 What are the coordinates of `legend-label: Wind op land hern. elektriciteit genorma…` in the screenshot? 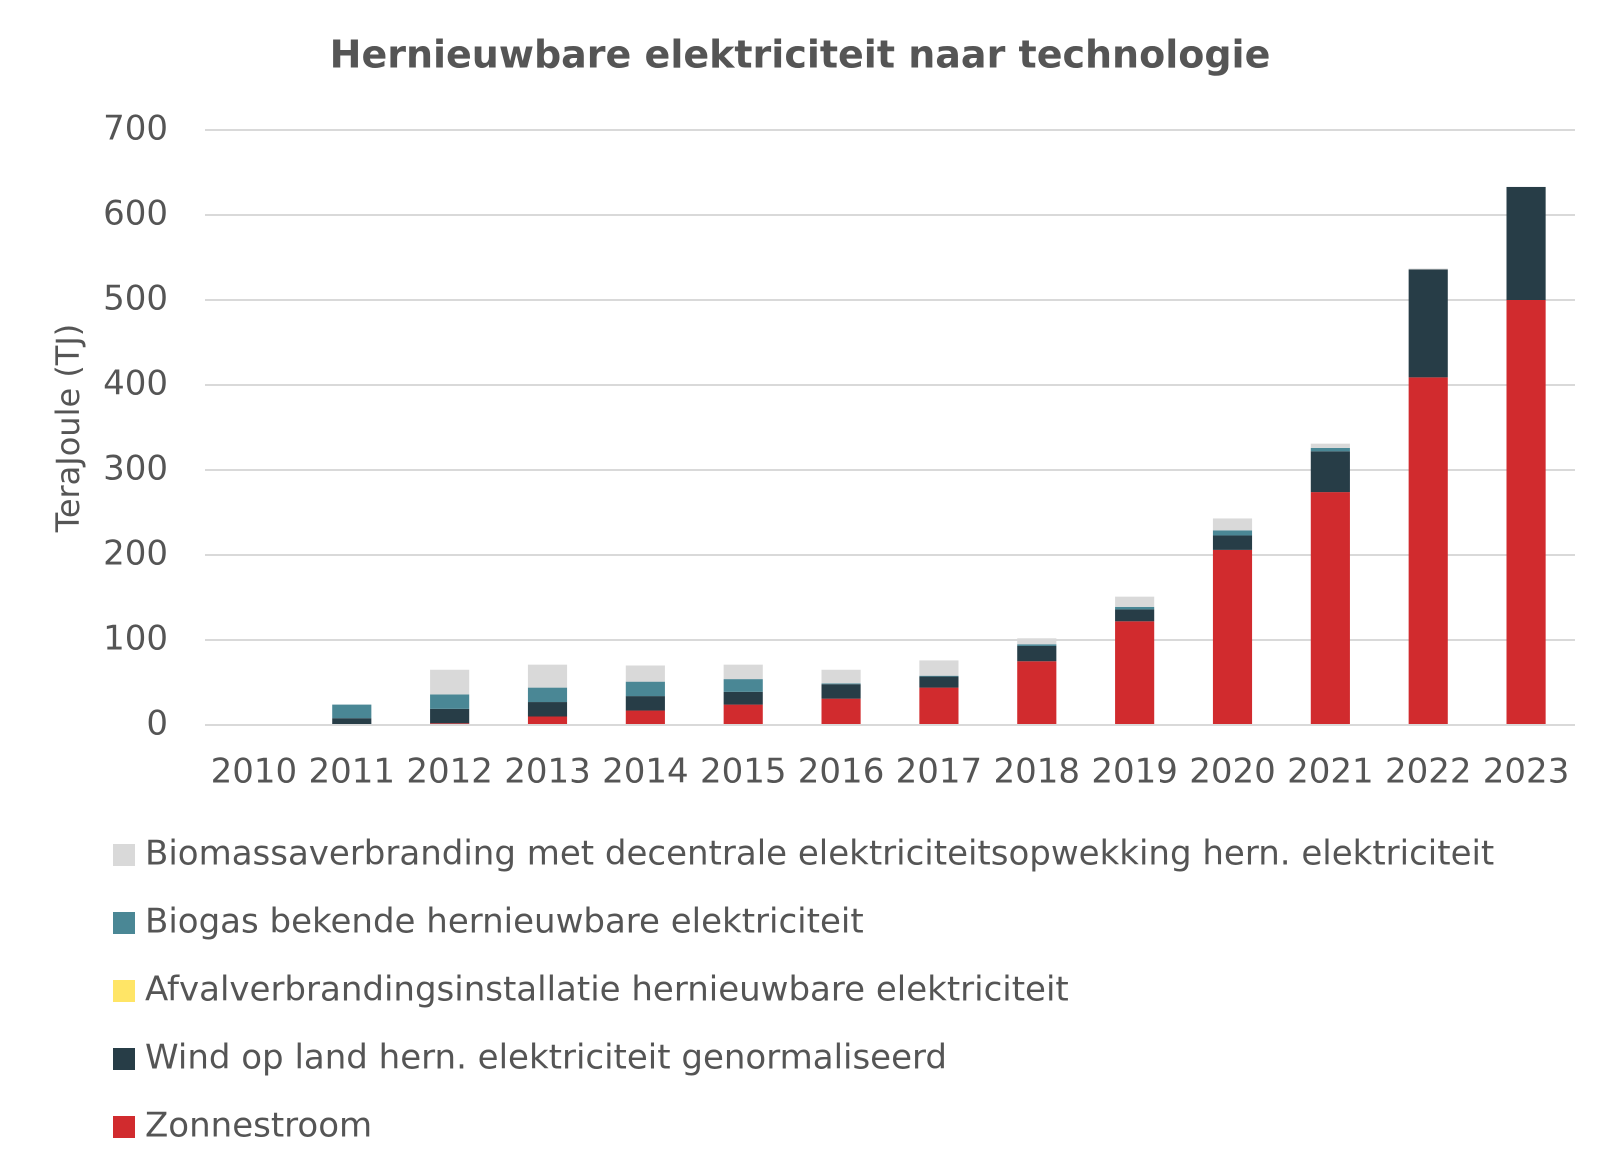 It's located at (546, 1058).